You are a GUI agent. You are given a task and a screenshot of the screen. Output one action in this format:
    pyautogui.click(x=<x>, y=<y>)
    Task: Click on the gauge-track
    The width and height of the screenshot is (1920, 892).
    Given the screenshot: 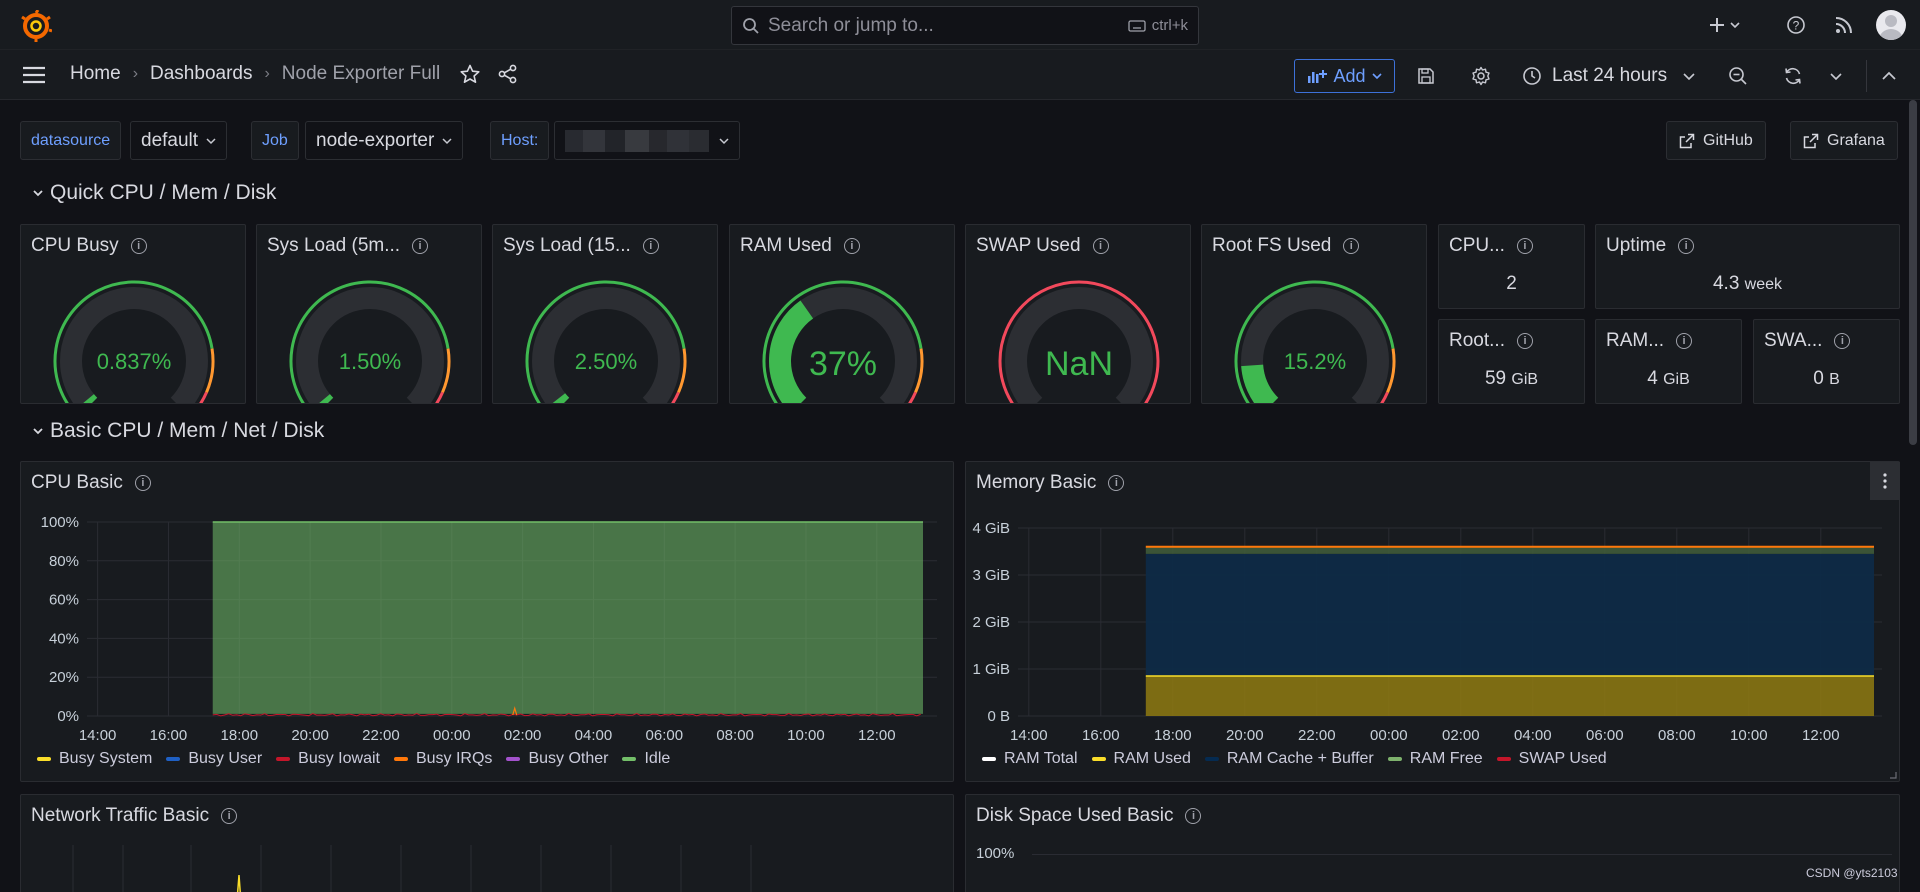 What is the action you would take?
    pyautogui.click(x=370, y=345)
    